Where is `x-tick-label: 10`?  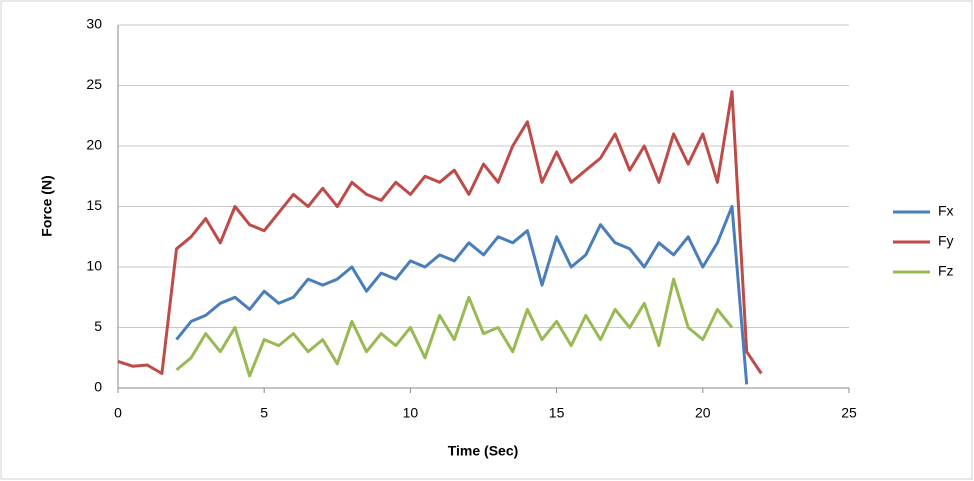 x-tick-label: 10 is located at coordinates (411, 413).